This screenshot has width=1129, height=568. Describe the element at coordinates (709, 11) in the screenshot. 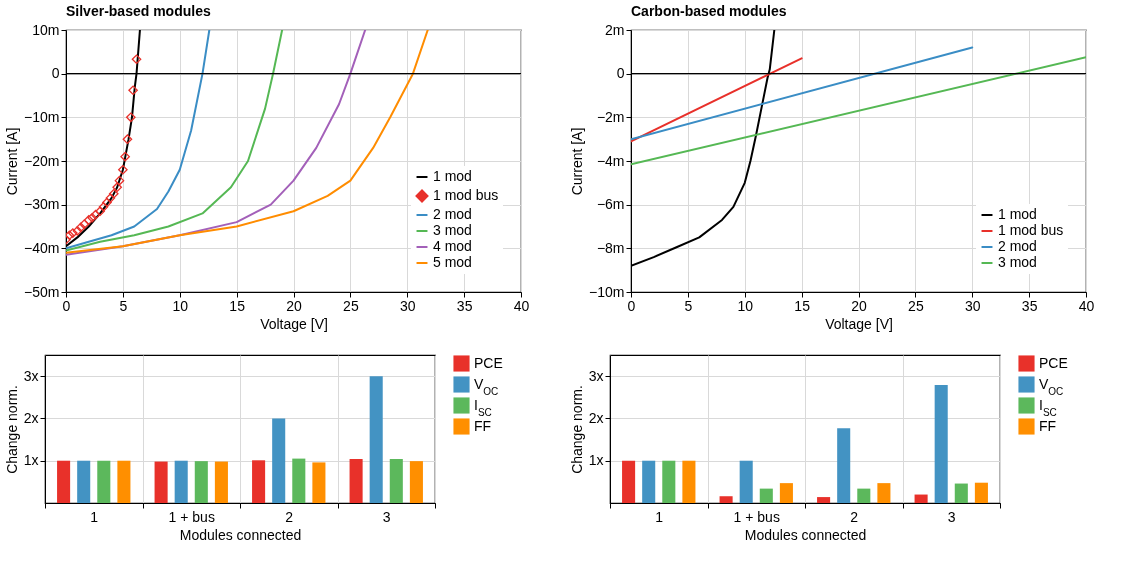

I see `chart-title: Carbon-based modules` at that location.